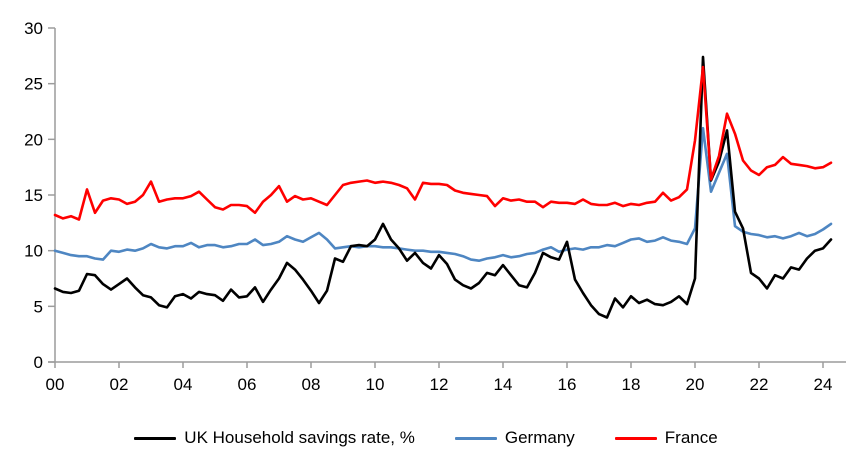  I want to click on x-tick-label: 16, so click(567, 384).